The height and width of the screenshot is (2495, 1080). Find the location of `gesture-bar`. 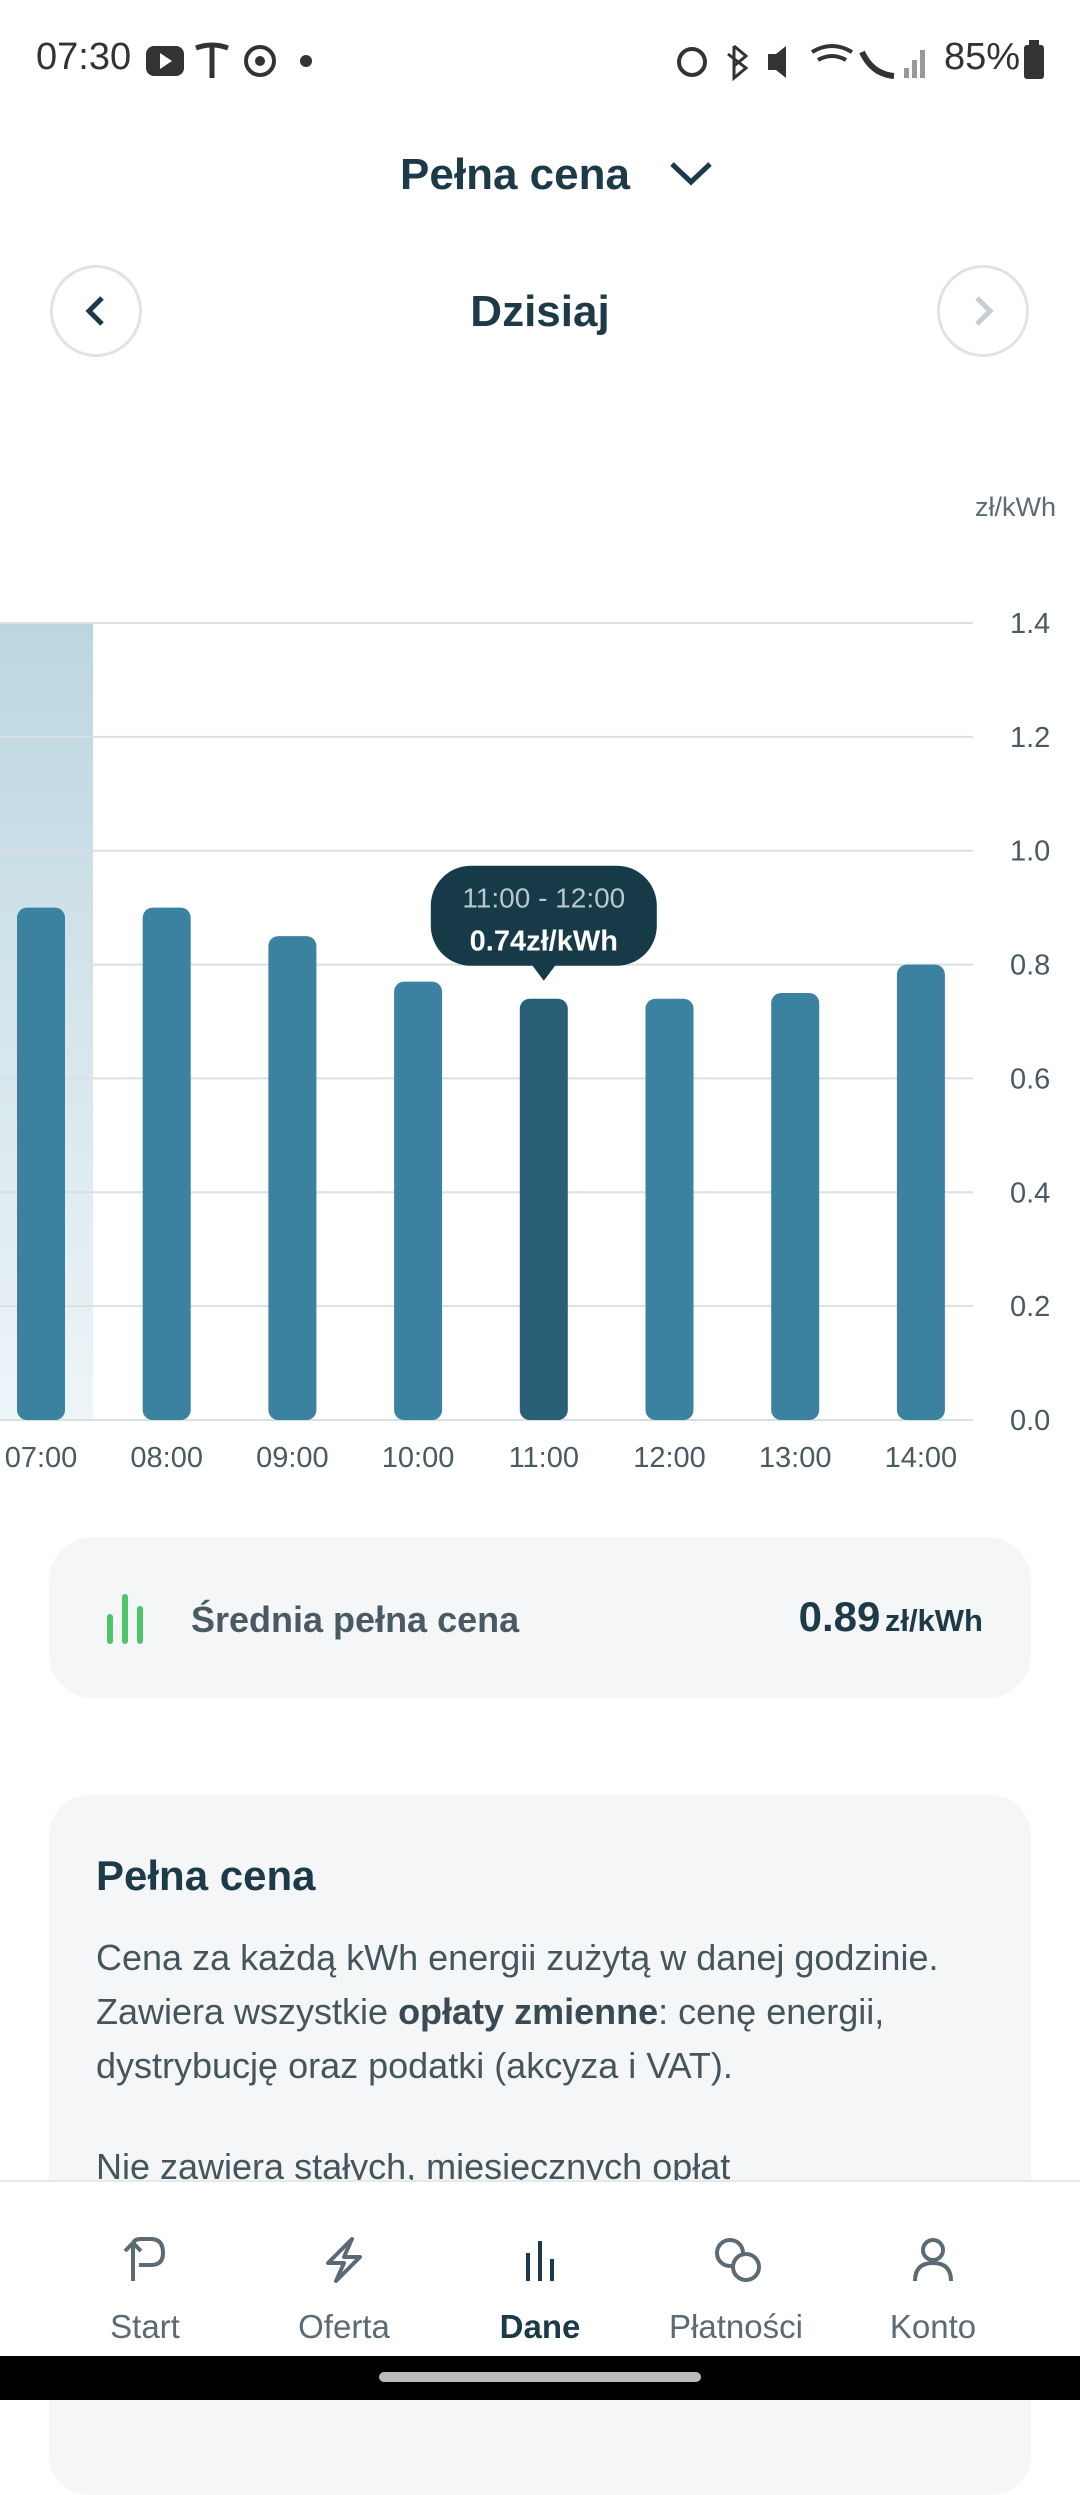

gesture-bar is located at coordinates (540, 2378).